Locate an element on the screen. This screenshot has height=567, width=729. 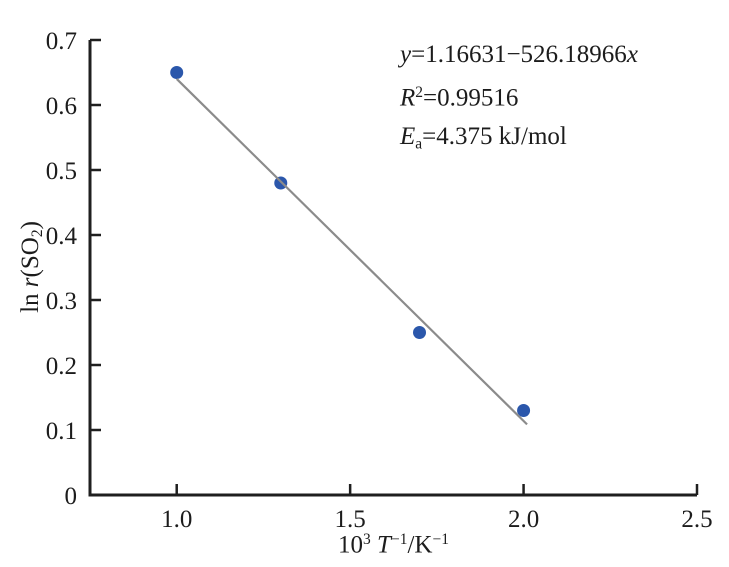
y-tick-label: 0.1 is located at coordinates (61, 431).